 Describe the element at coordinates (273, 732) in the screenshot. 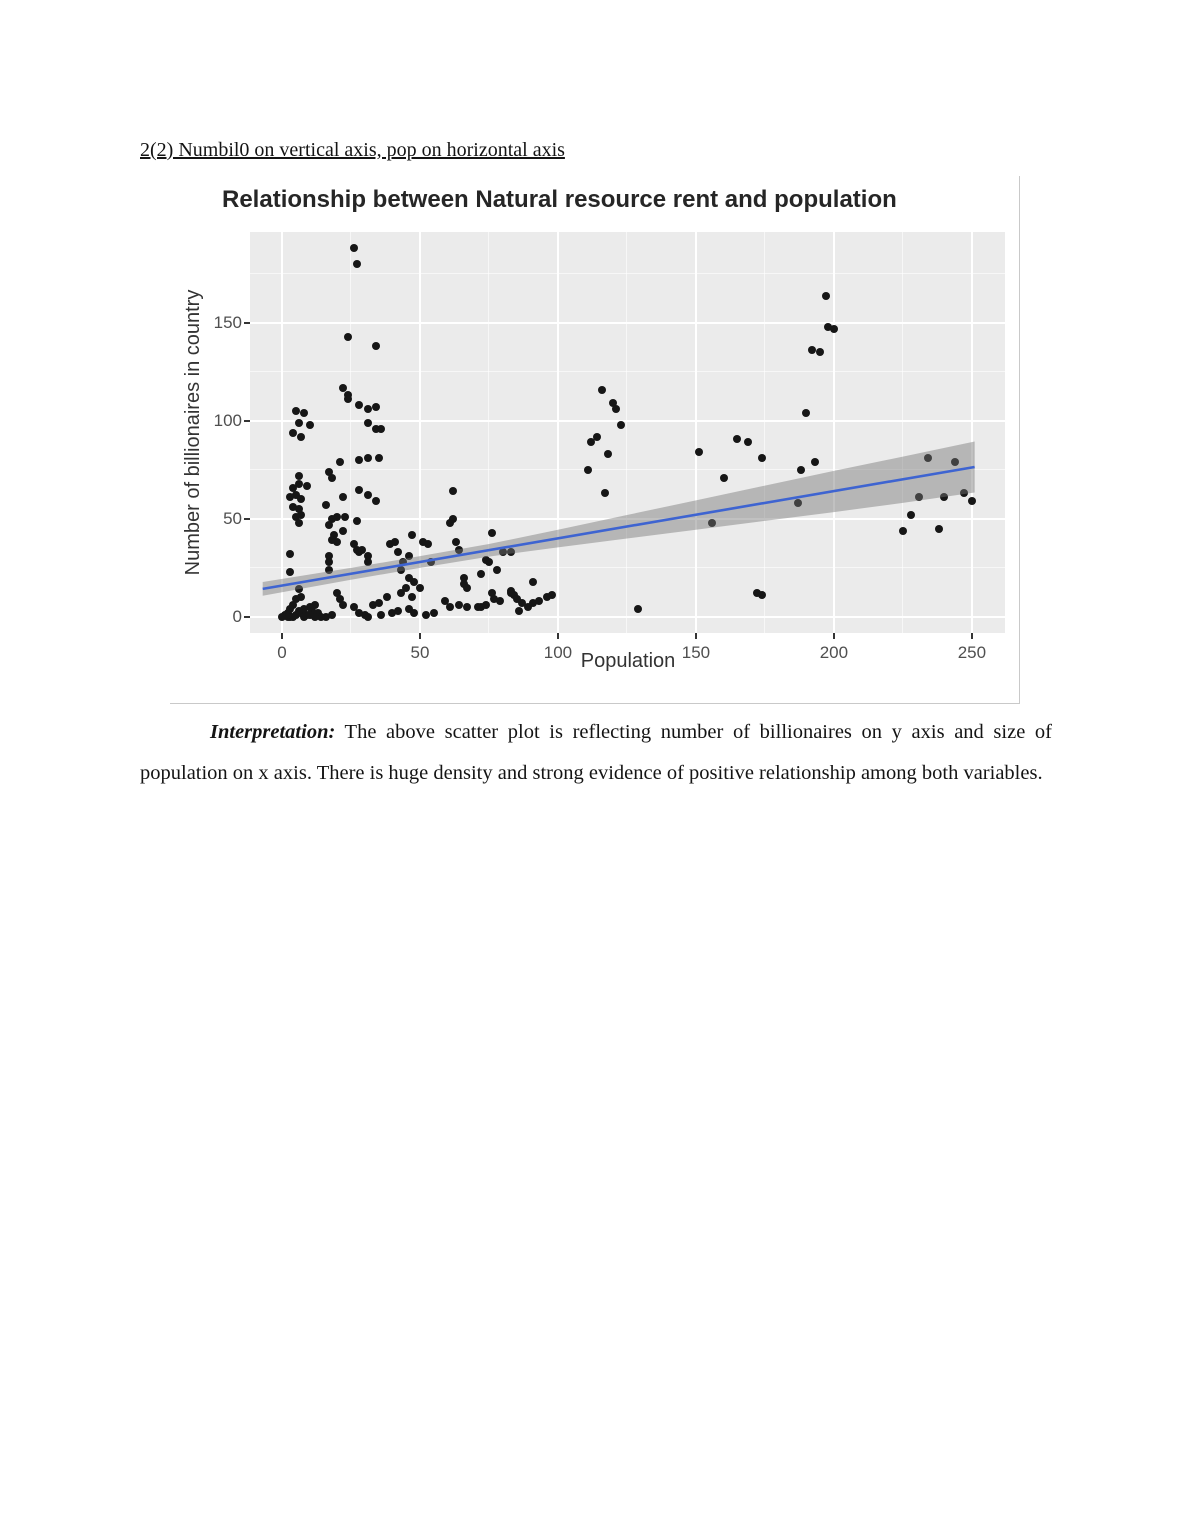

I see `interpretation-label: Interpretation:` at that location.